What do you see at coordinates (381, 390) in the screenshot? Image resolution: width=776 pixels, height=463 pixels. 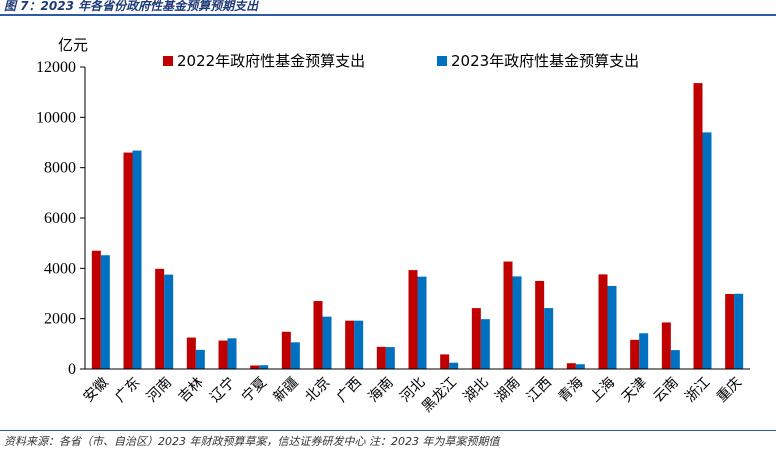 I see `x-tick-label: 海南` at bounding box center [381, 390].